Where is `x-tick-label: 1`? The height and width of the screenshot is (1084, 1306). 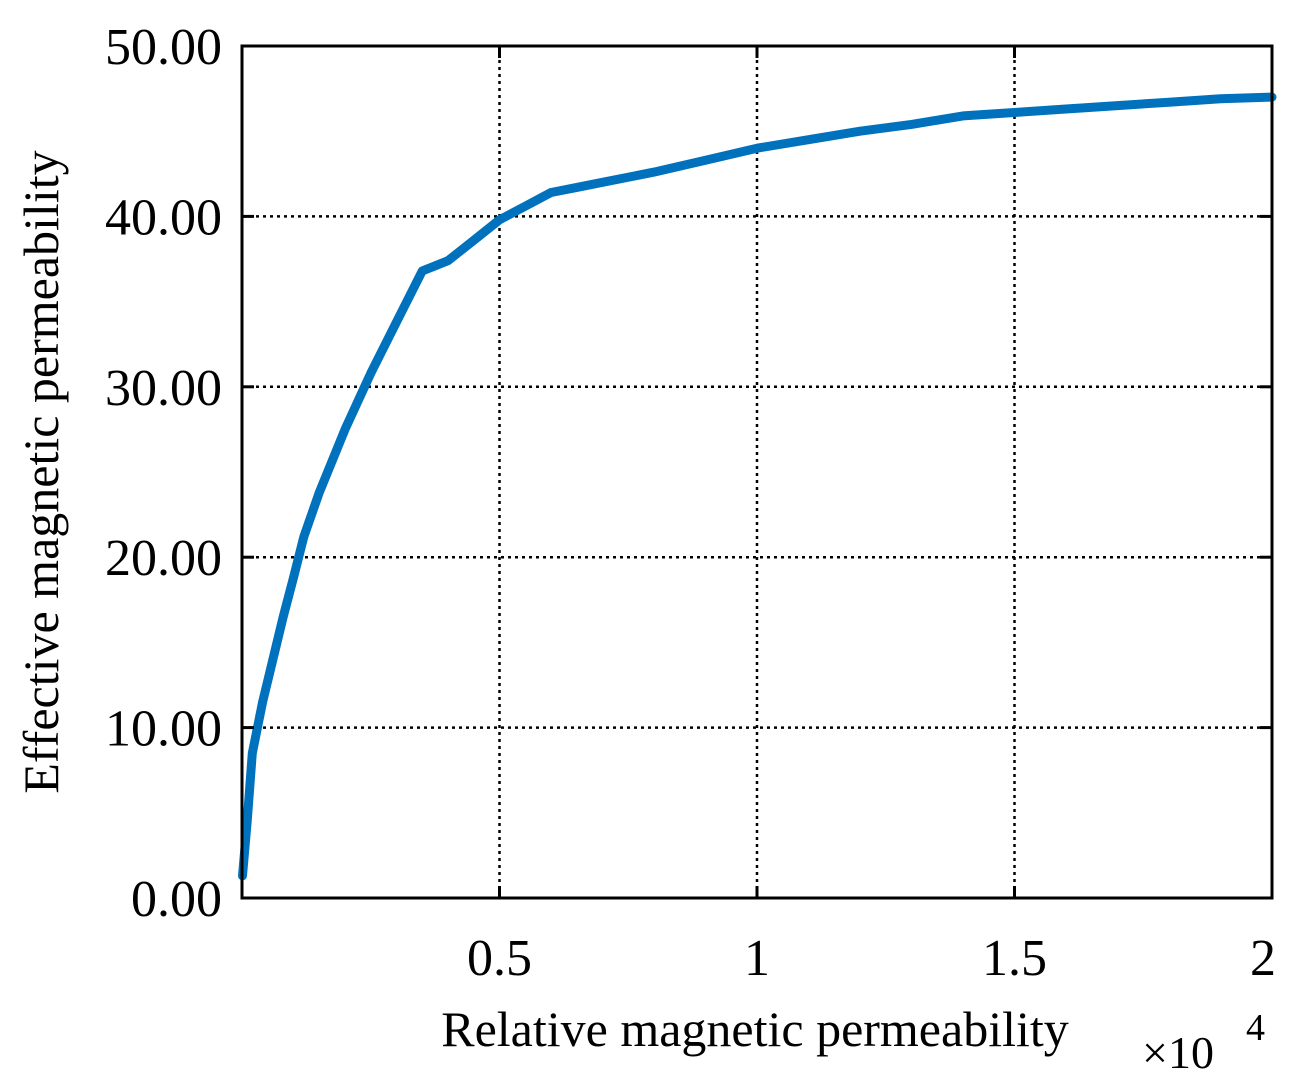 x-tick-label: 1 is located at coordinates (757, 958).